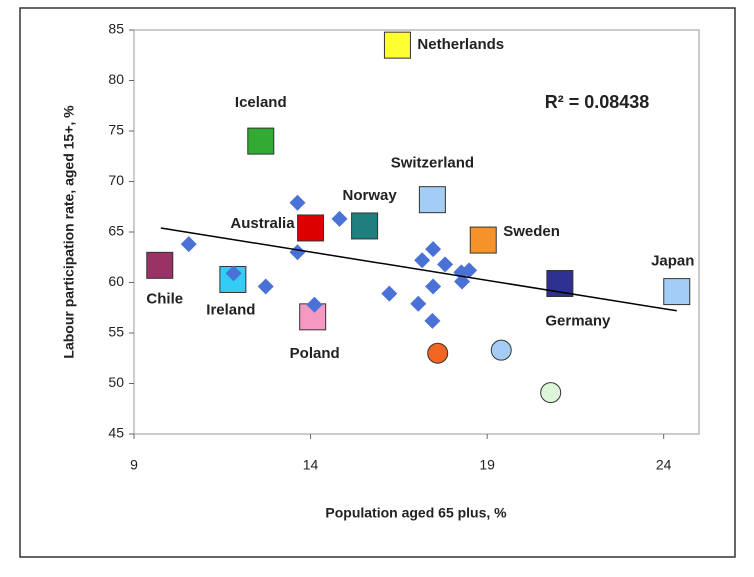 The width and height of the screenshot is (754, 577). What do you see at coordinates (69, 232) in the screenshot?
I see `y-axis-title: Labour participation rate, aged 15+, %` at bounding box center [69, 232].